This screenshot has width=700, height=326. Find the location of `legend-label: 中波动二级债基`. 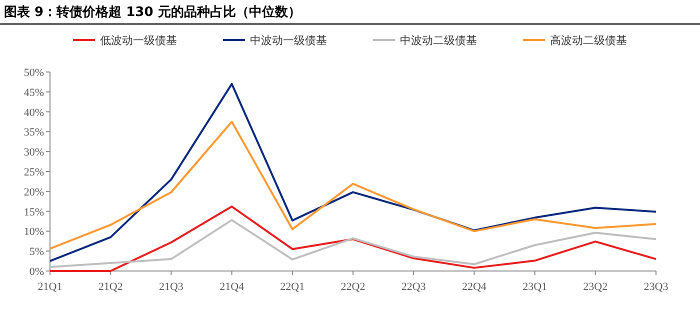

legend-label: 中波动二级债基 is located at coordinates (438, 40).